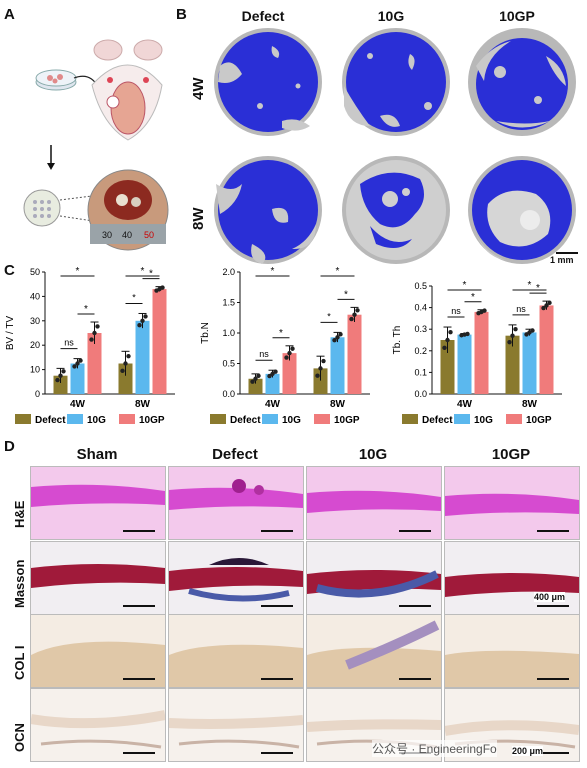 This screenshot has height=768, width=587. I want to click on y-tick-label: 1.5, so click(228, 303).